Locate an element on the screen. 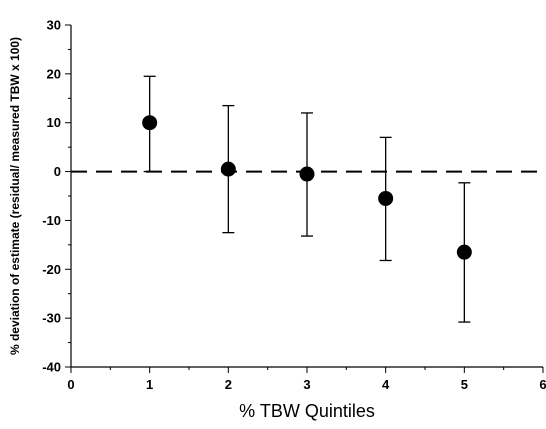  x-ticks: 0 1 2 3 4 5 6 is located at coordinates (306, 379).